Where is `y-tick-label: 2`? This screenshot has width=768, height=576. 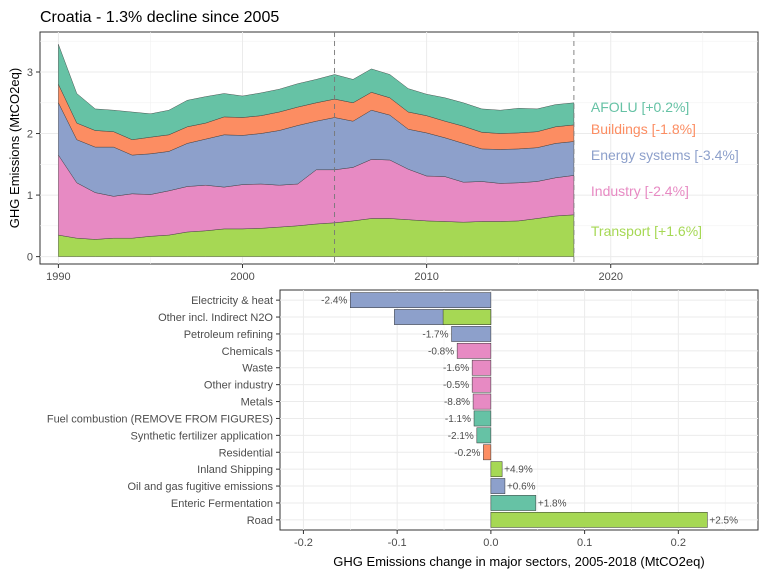
y-tick-label: 2 is located at coordinates (30, 135).